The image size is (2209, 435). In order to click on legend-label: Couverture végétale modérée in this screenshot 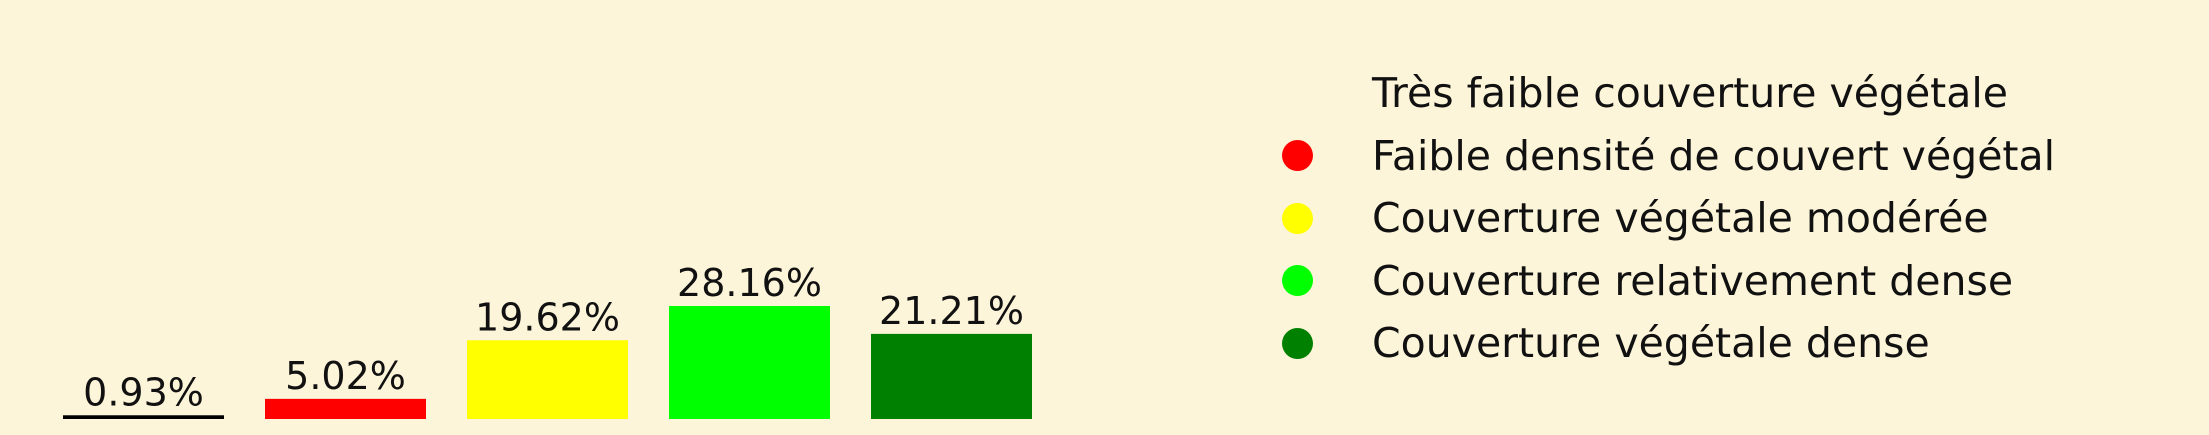, I will do `click(1680, 218)`.